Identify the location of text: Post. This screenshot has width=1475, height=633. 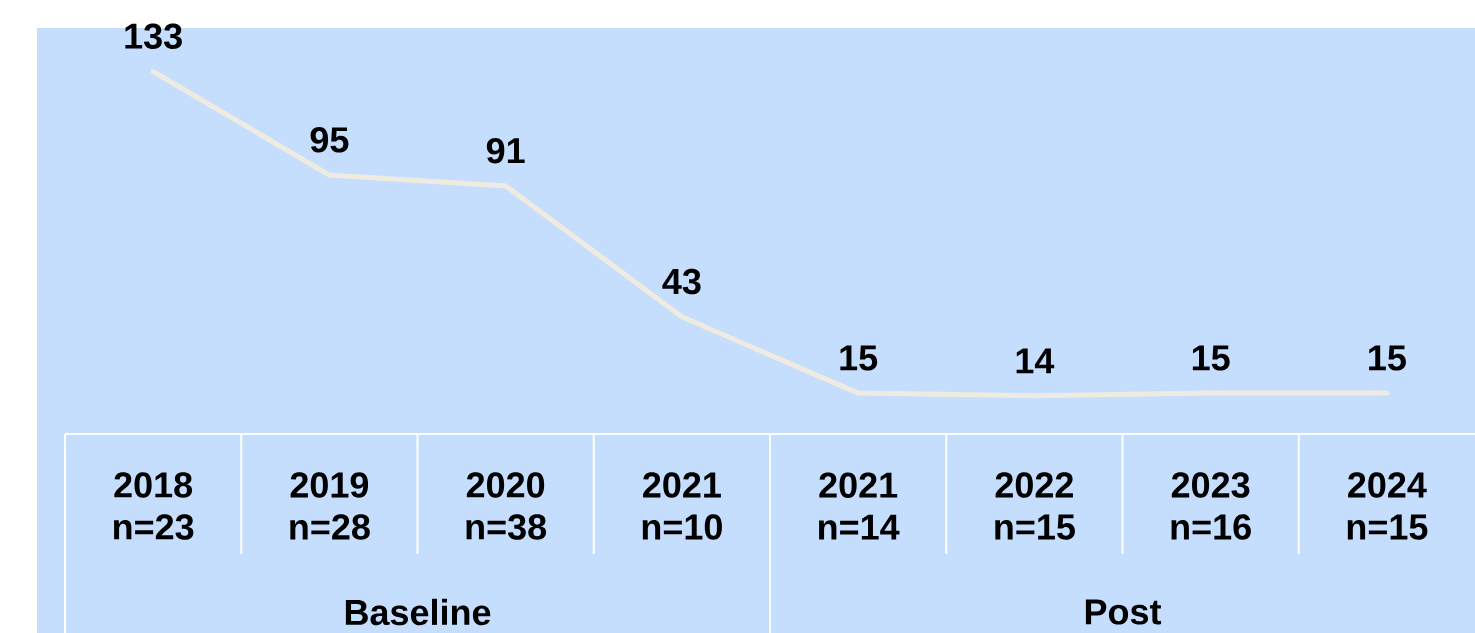
(1123, 612).